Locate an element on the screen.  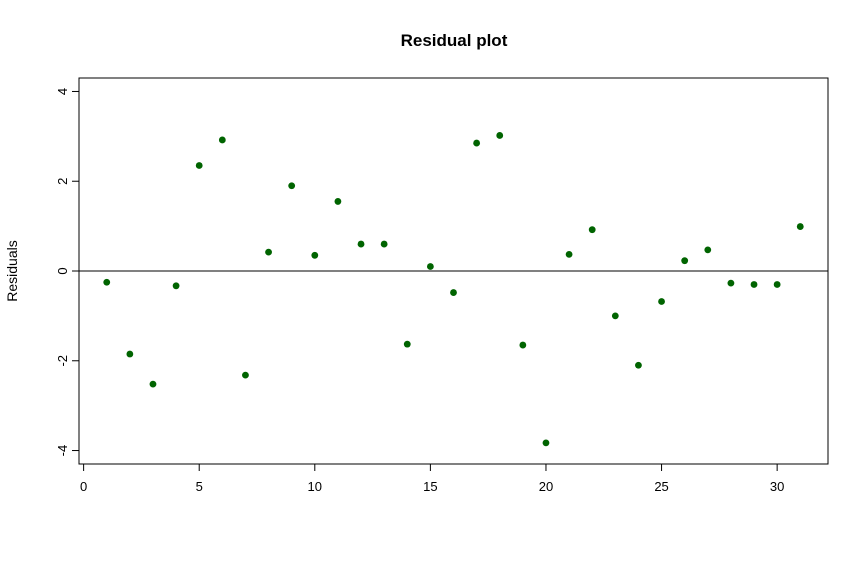
x-tick-label: 20 is located at coordinates (546, 486).